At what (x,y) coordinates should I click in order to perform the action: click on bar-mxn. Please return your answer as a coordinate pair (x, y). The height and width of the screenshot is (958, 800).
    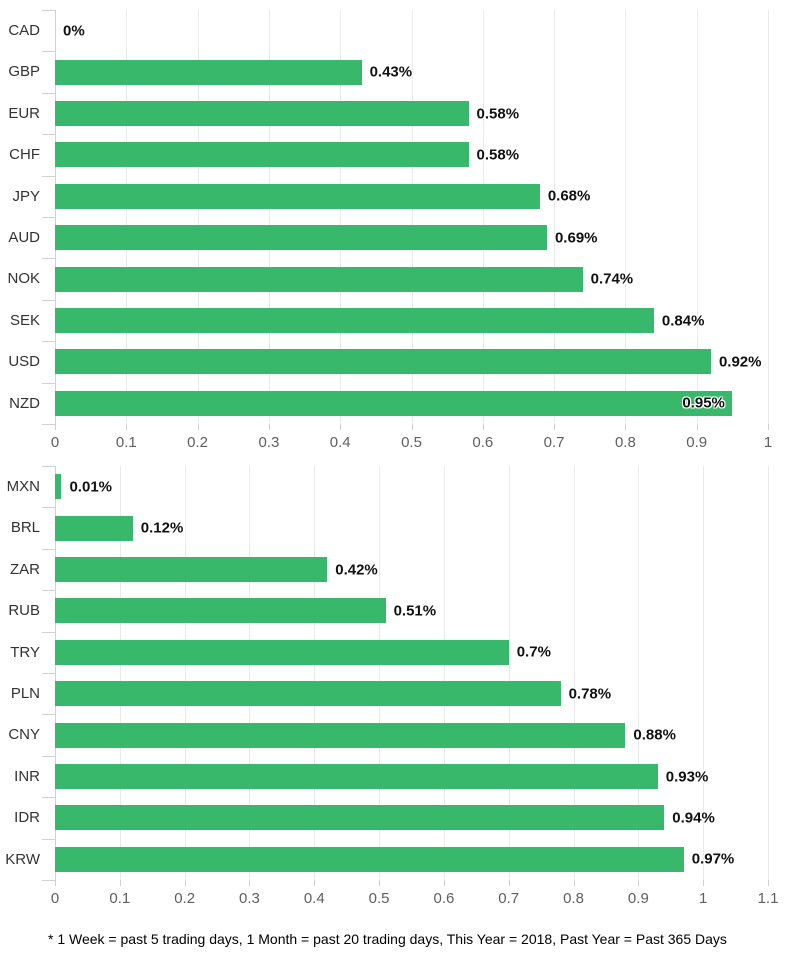
    Looking at the image, I should click on (58, 487).